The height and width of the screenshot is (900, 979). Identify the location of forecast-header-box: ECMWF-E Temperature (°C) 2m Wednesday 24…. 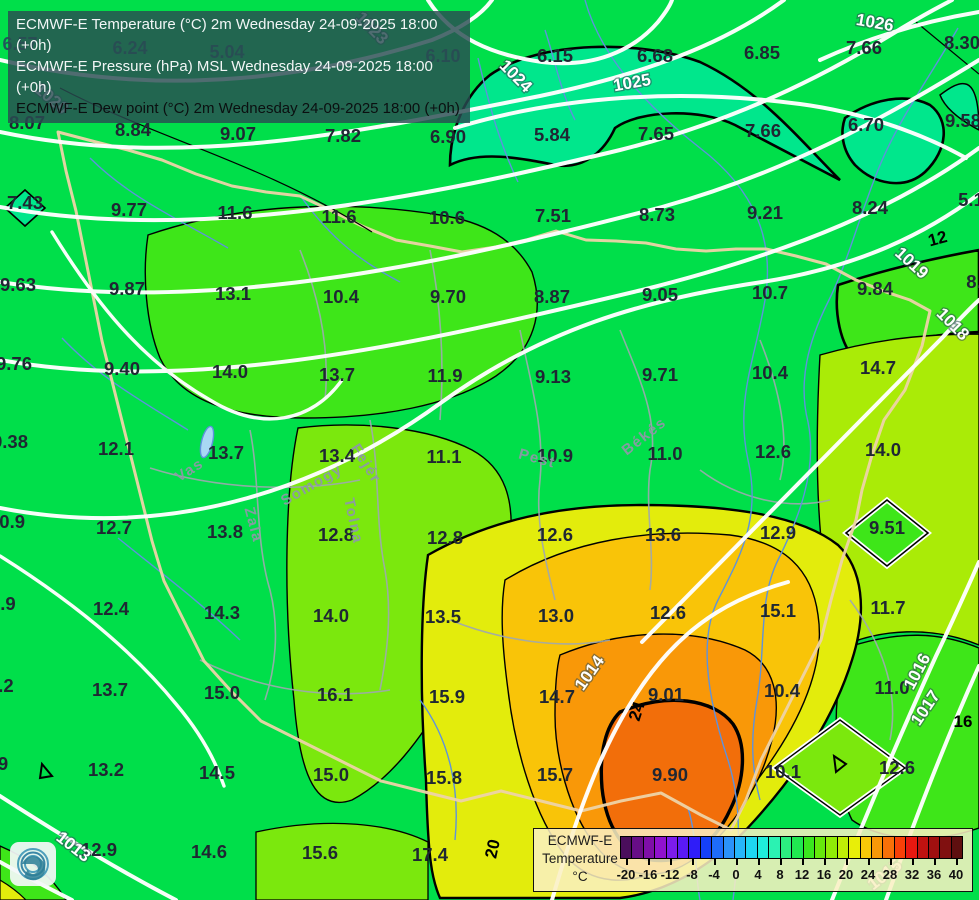
(239, 67).